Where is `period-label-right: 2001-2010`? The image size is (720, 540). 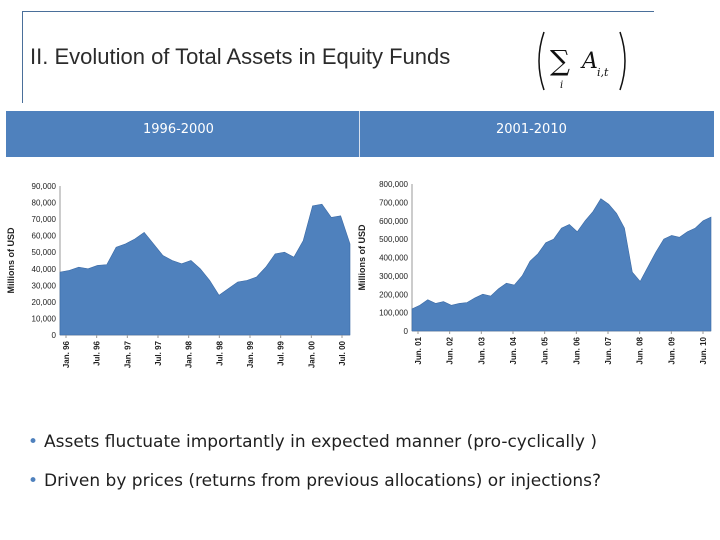
period-label-right: 2001-2010 is located at coordinates (531, 129).